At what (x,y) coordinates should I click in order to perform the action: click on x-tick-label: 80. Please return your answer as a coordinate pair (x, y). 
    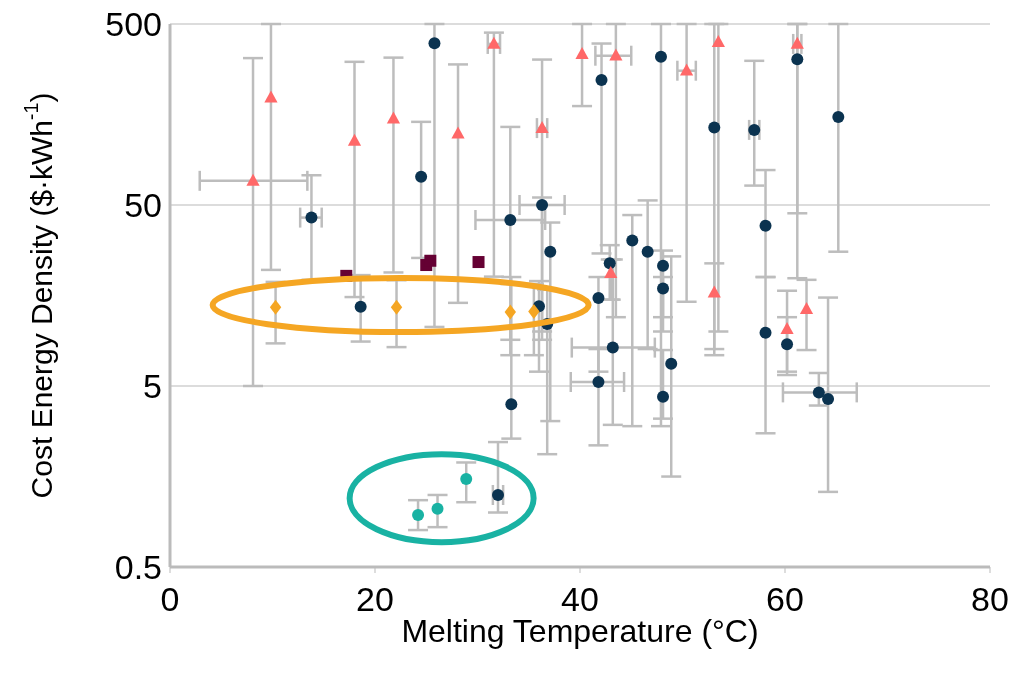
    Looking at the image, I should click on (990, 599).